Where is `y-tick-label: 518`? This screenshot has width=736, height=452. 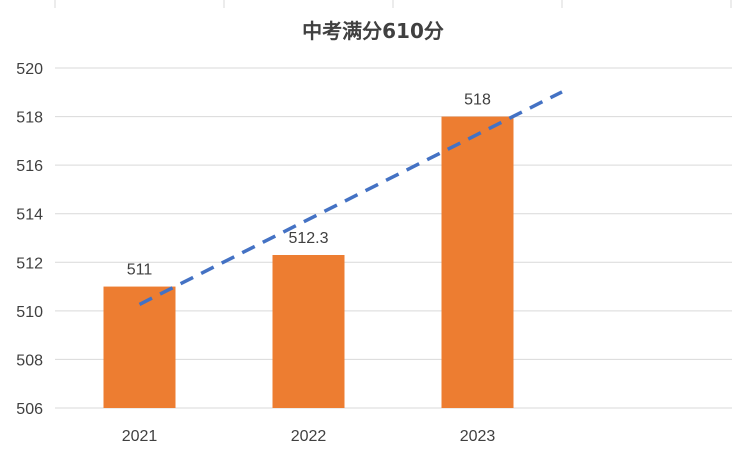
y-tick-label: 518 is located at coordinates (29, 118).